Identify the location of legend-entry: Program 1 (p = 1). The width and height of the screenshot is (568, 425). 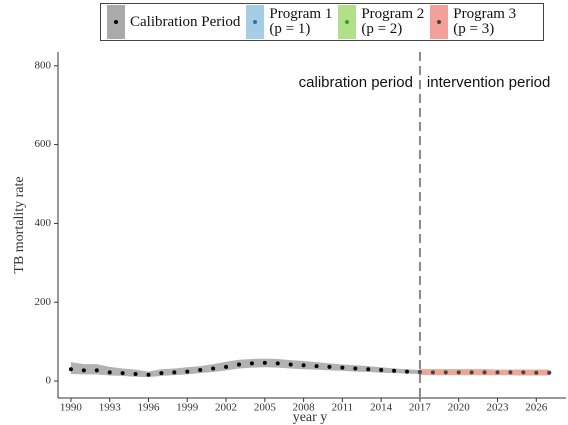
(289, 22).